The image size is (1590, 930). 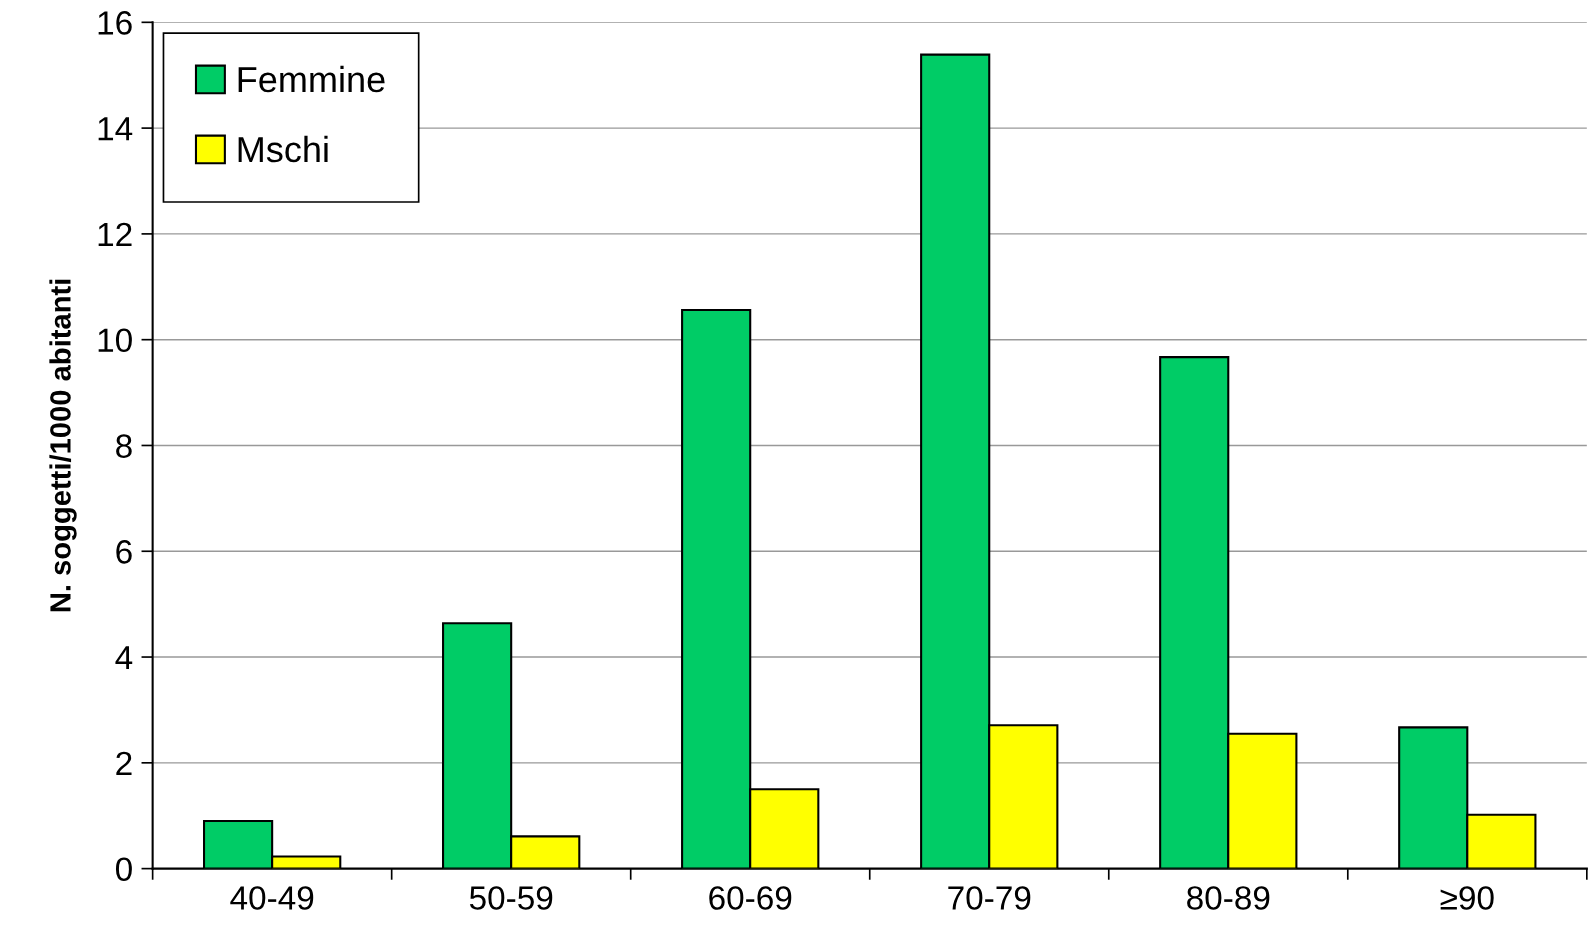 What do you see at coordinates (115, 23) in the screenshot?
I see `y-tick-label: 16` at bounding box center [115, 23].